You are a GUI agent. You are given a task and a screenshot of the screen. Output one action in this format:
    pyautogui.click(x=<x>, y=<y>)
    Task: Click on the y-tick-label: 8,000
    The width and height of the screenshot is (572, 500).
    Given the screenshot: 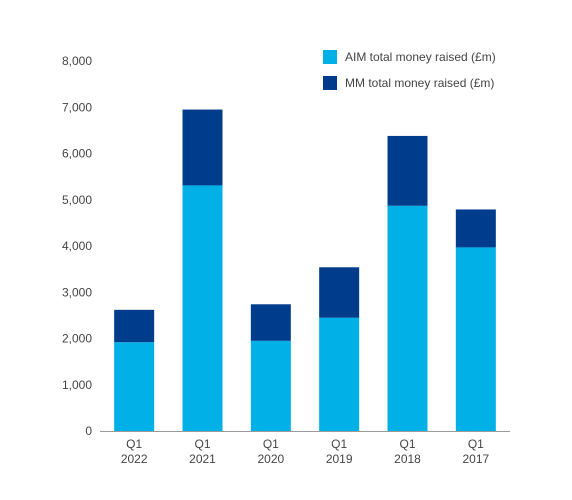 What is the action you would take?
    pyautogui.click(x=77, y=61)
    